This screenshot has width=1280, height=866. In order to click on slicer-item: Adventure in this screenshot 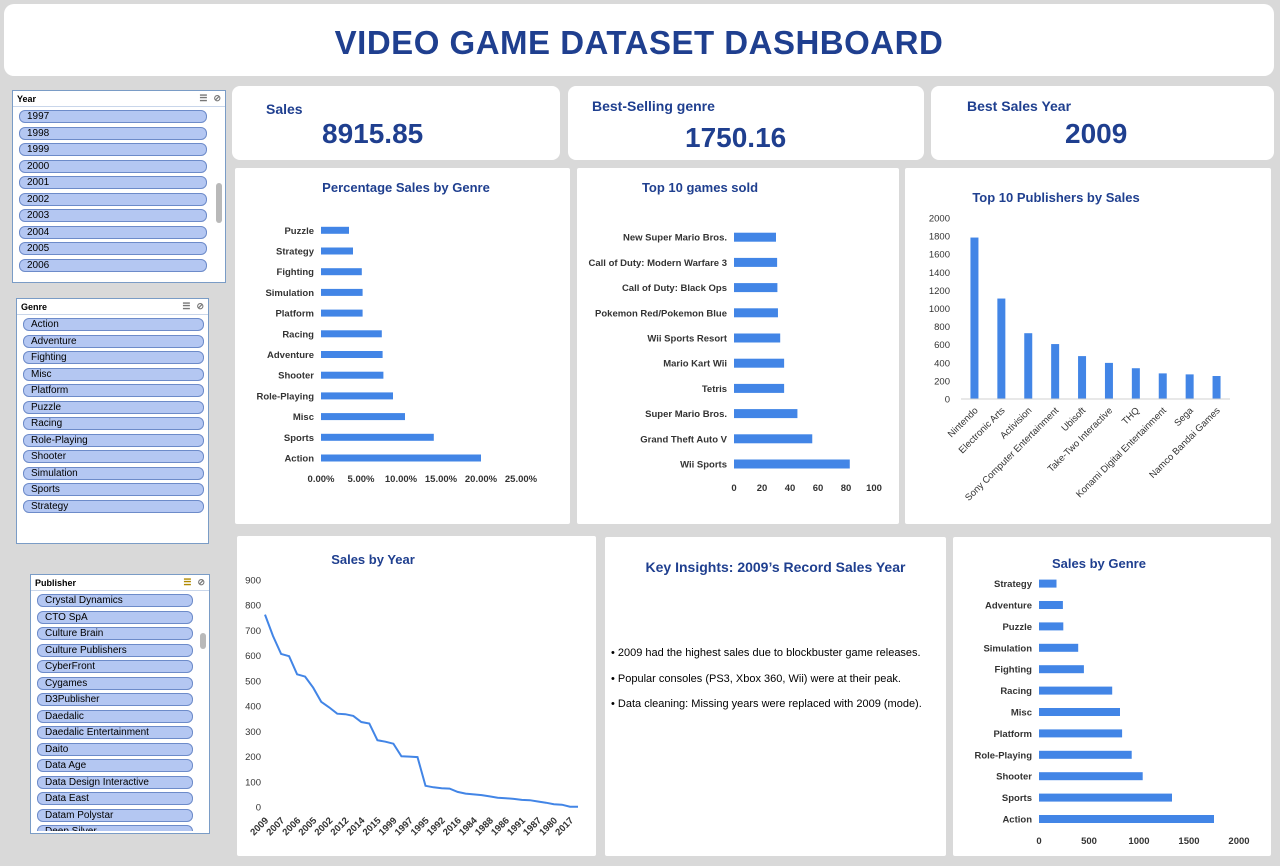, I will do `click(113, 341)`.